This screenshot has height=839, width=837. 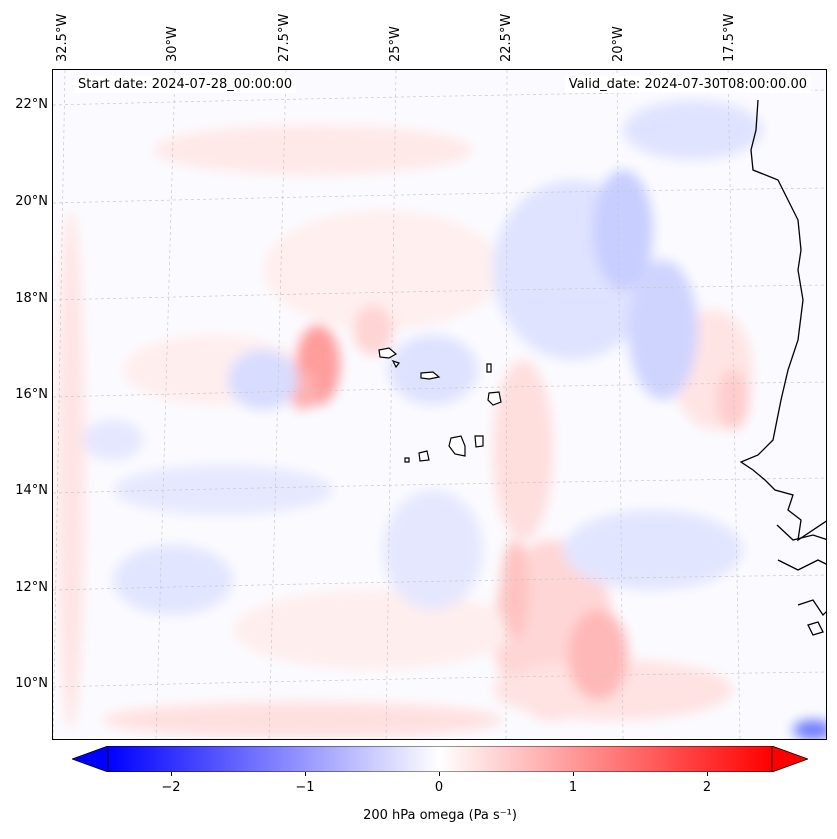 I want to click on lon-label-20: 20°W, so click(x=618, y=44).